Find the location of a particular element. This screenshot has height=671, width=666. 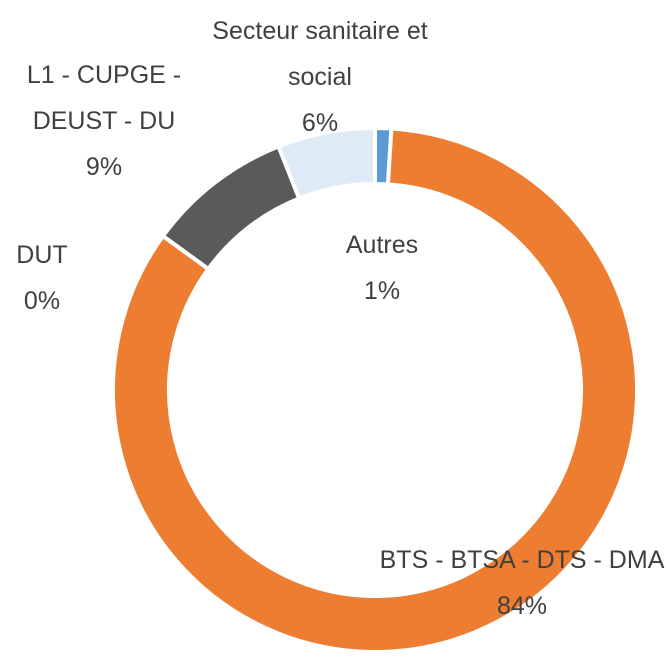

data-label: L1 - CUPGE - DEUST - DU 9% is located at coordinates (104, 121).